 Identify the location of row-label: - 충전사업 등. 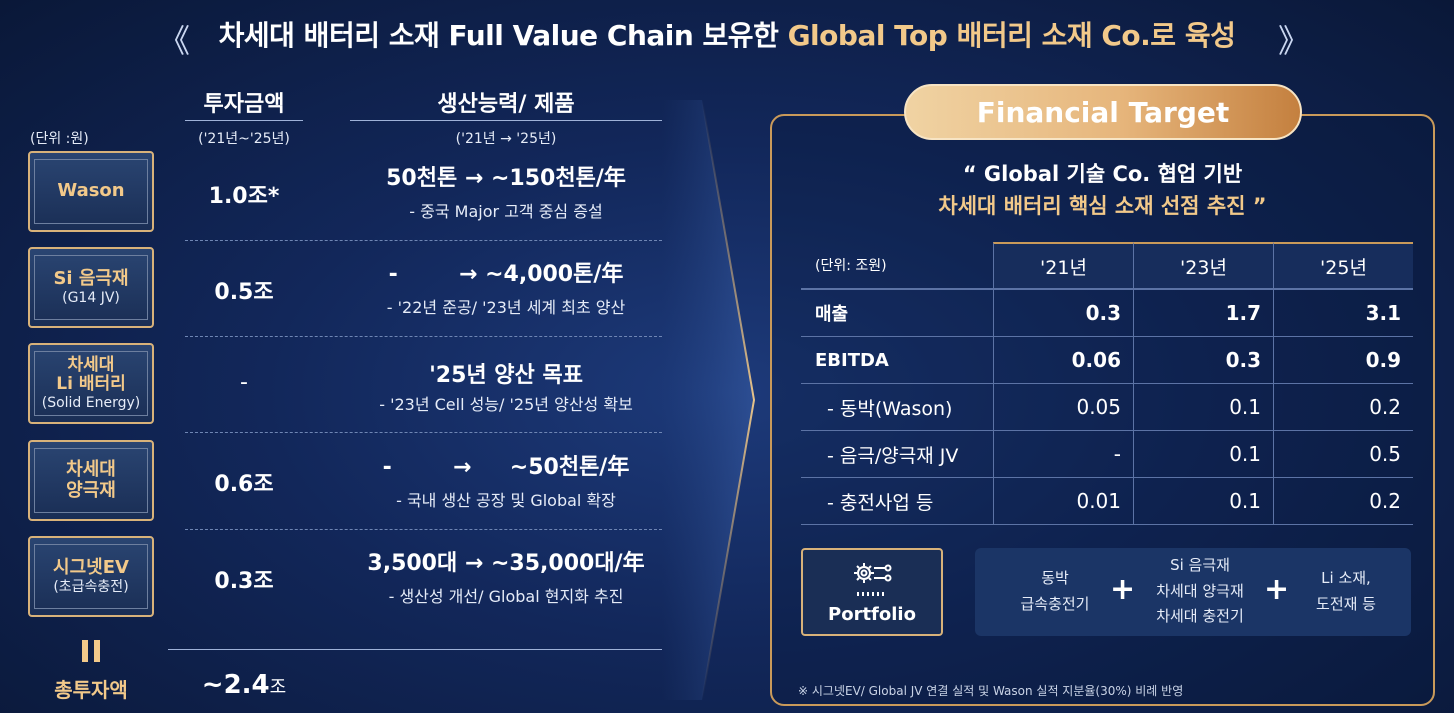
(880, 502).